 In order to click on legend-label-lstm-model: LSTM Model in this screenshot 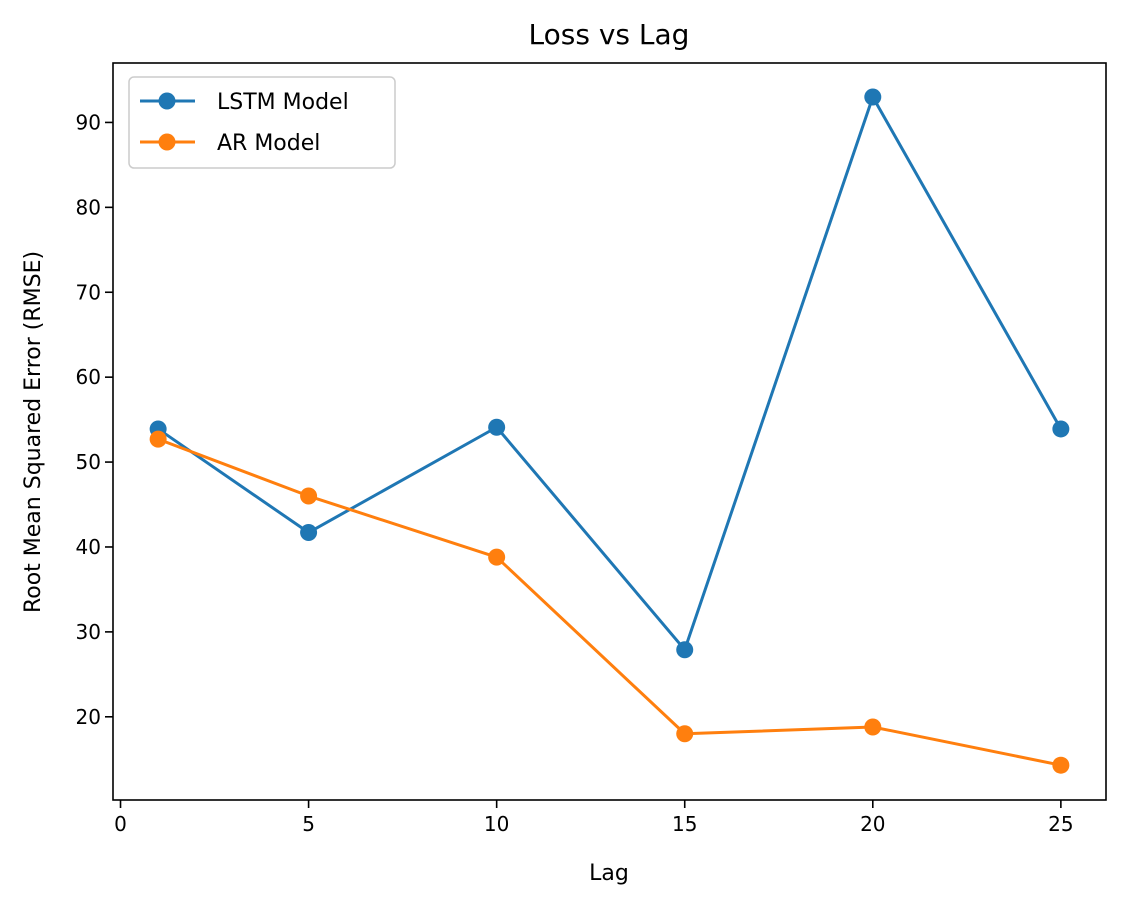, I will do `click(283, 102)`.